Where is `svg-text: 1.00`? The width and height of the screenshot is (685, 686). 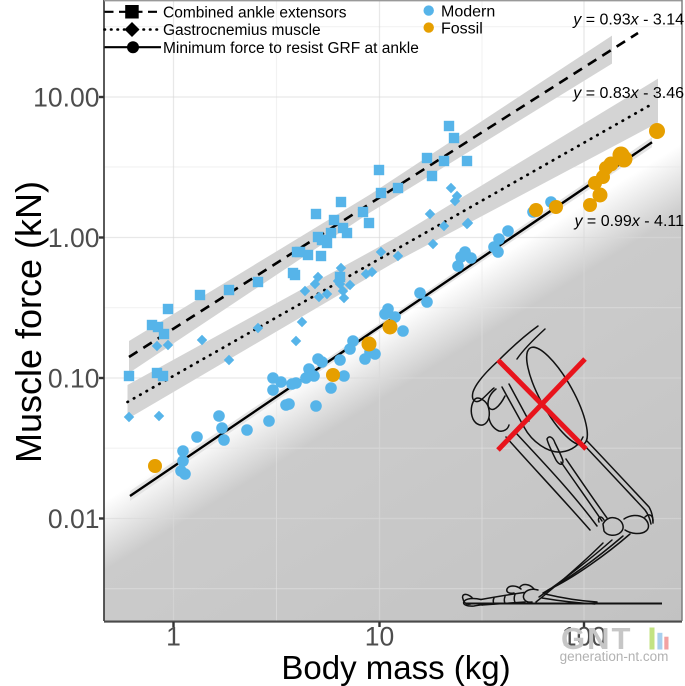 svg-text: 1.00 is located at coordinates (74, 238).